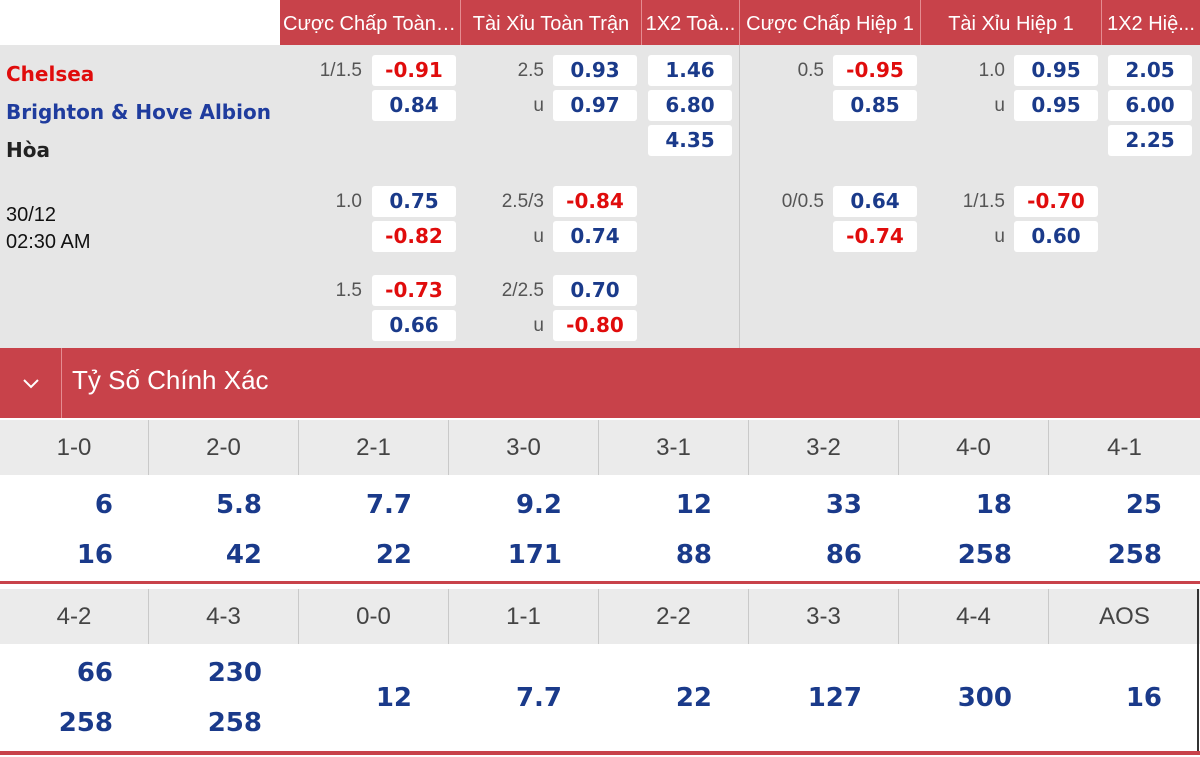 This screenshot has width=1200, height=757. What do you see at coordinates (983, 201) in the screenshot?
I see `h1-ou-line: 1/1.5` at bounding box center [983, 201].